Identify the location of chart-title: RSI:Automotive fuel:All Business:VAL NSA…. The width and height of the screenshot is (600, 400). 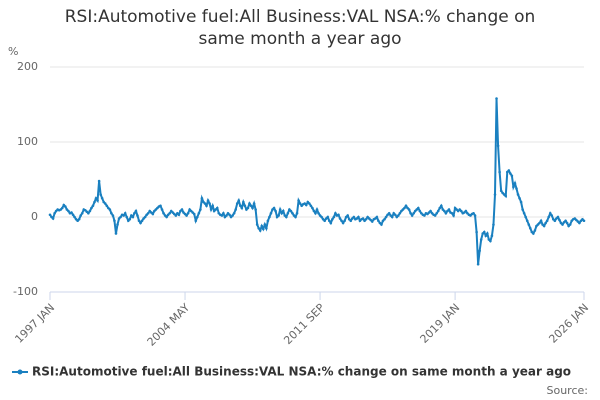
(300, 28).